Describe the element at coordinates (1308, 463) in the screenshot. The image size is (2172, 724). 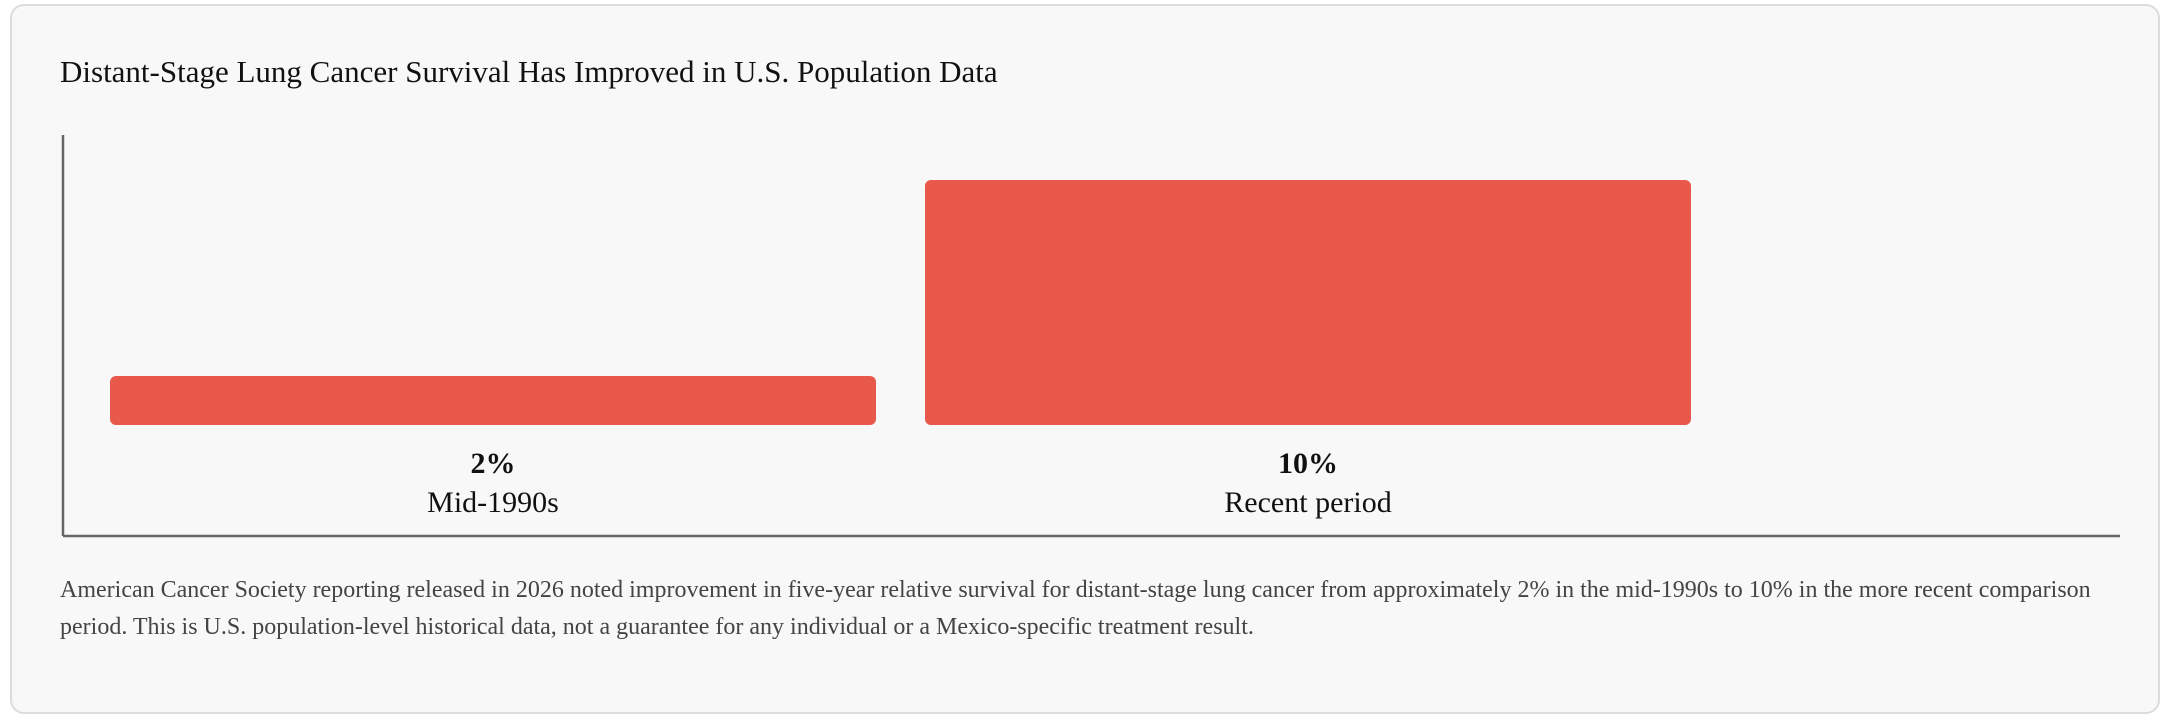
I see `value-label-1: 10%` at that location.